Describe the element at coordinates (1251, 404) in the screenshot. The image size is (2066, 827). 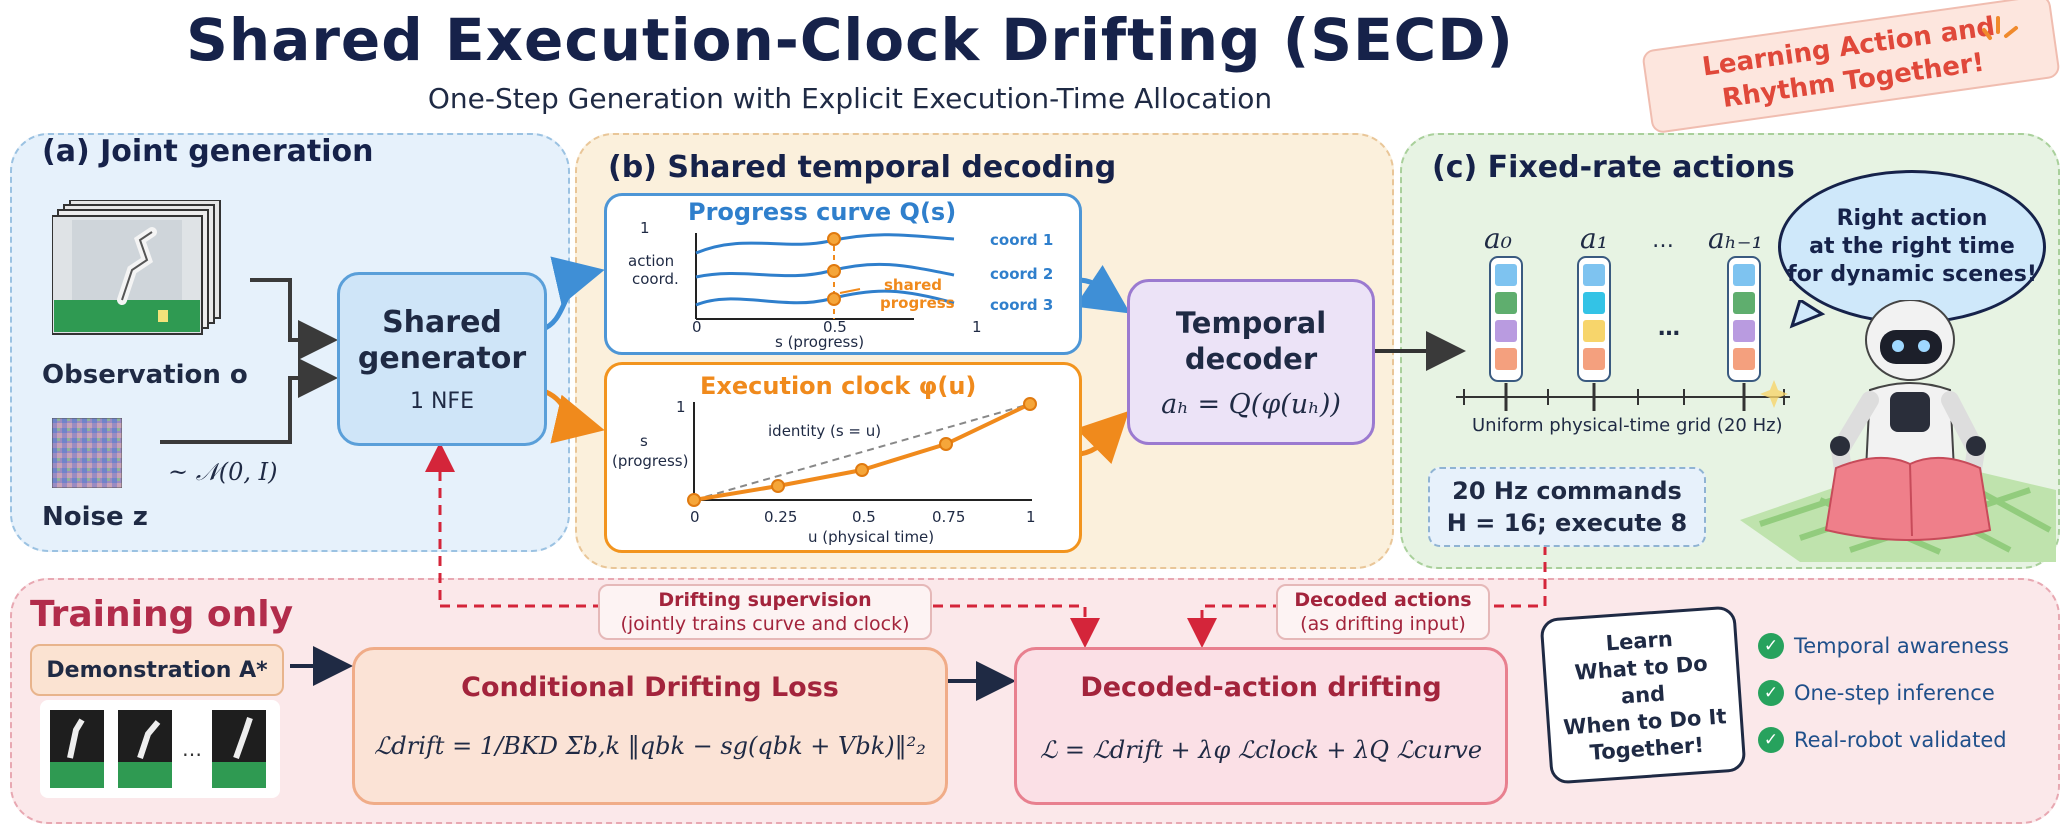
I see `decoder-formula: aₕ = Q(φ(uₕ))` at that location.